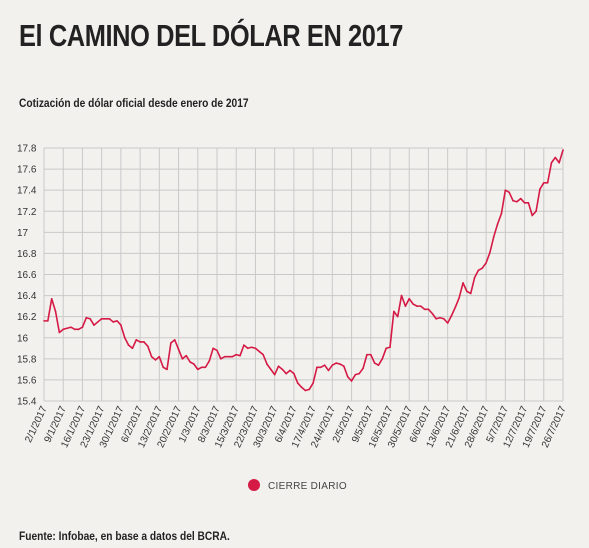 The width and height of the screenshot is (589, 548). Describe the element at coordinates (27, 359) in the screenshot. I see `y-tick-label: 15.8` at that location.